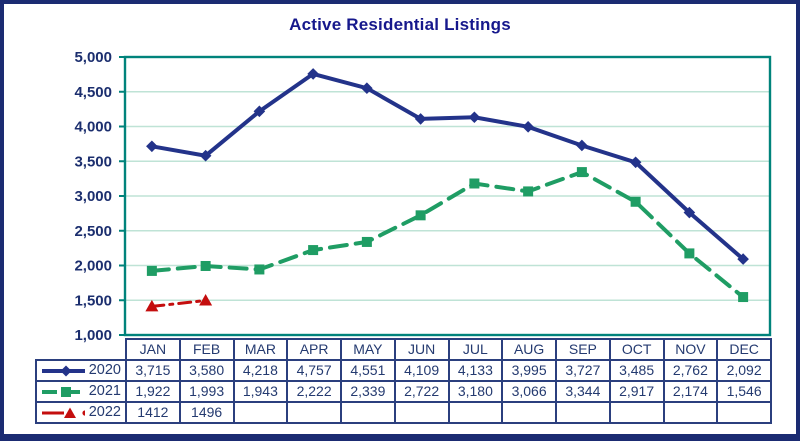  What do you see at coordinates (206, 412) in the screenshot?
I see `table-cell: 1496` at bounding box center [206, 412].